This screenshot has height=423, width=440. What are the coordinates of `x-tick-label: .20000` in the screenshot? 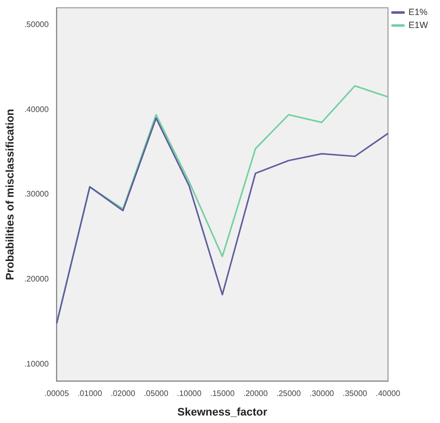 It's located at (255, 393).